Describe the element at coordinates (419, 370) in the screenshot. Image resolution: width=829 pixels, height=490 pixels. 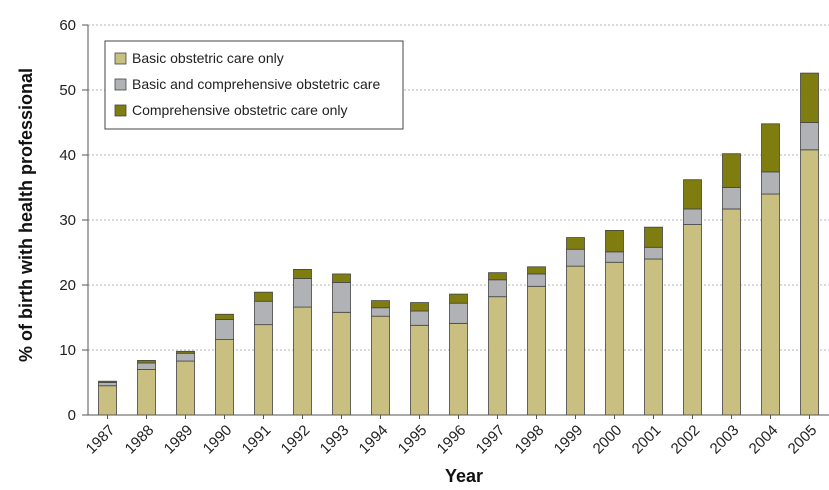
I see `bar-segment-1995-s0` at that location.